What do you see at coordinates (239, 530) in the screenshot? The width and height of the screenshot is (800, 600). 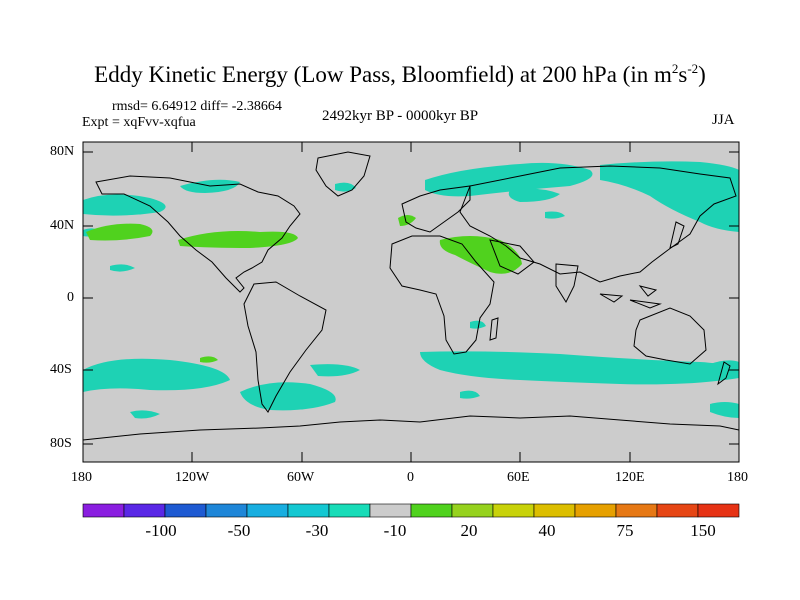 I see `colorbar-label: -50` at bounding box center [239, 530].